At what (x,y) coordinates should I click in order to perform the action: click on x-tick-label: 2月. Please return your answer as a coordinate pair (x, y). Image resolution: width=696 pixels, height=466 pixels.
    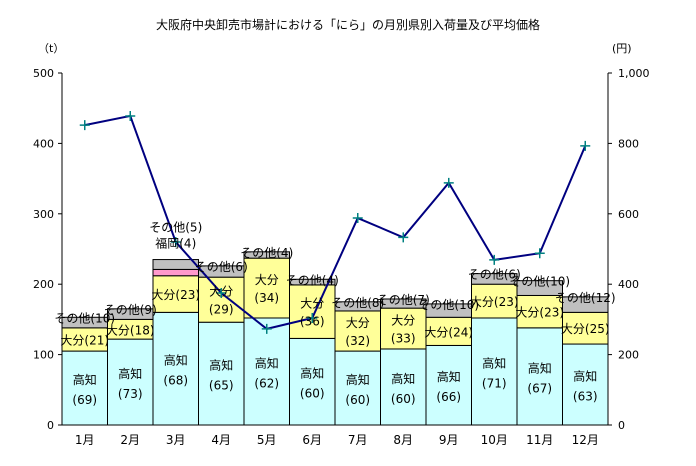
    Looking at the image, I should click on (130, 440).